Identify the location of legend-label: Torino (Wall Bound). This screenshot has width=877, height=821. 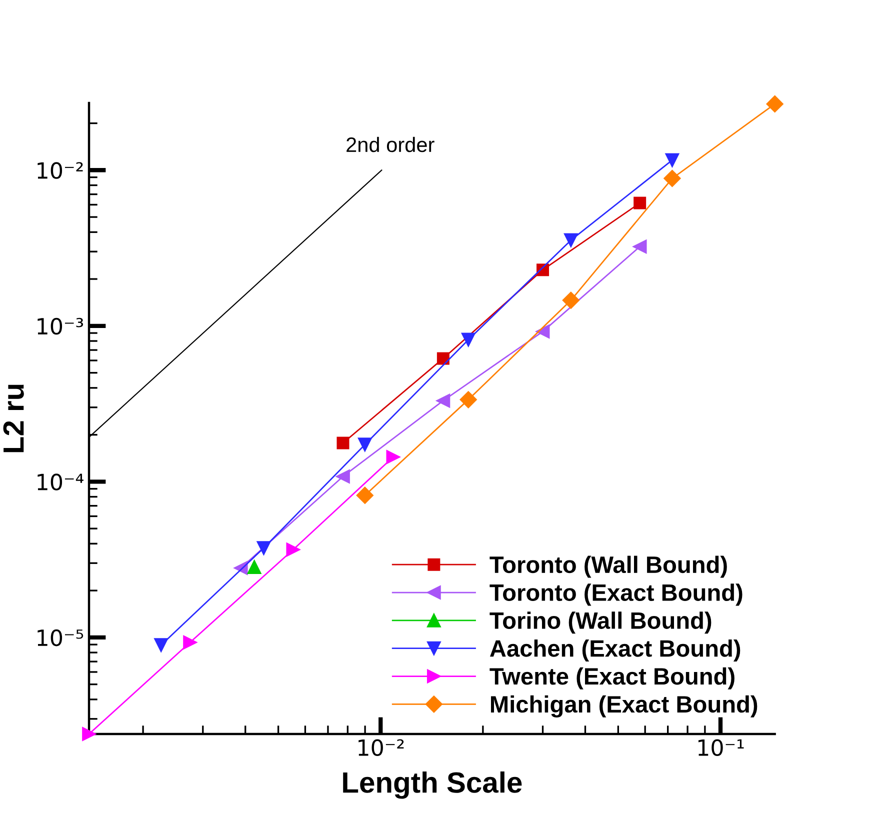
(601, 623).